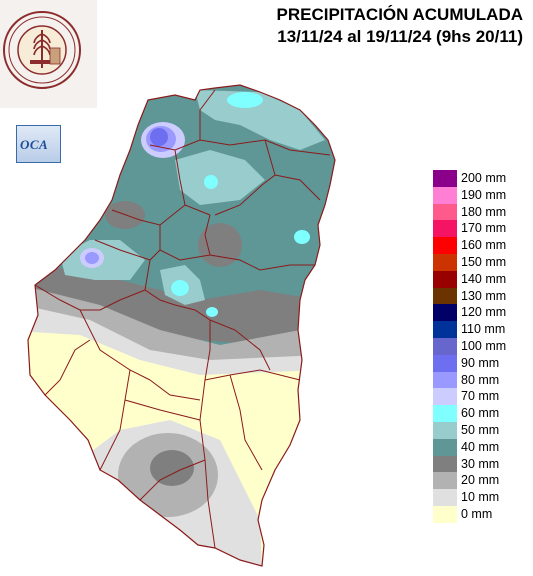  I want to click on legend-label: 70 mm, so click(480, 396).